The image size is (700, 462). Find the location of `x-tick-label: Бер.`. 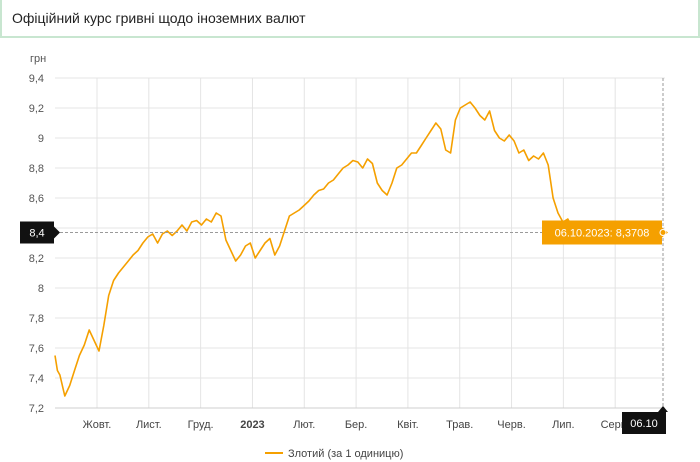

x-tick-label: Бер. is located at coordinates (356, 425).